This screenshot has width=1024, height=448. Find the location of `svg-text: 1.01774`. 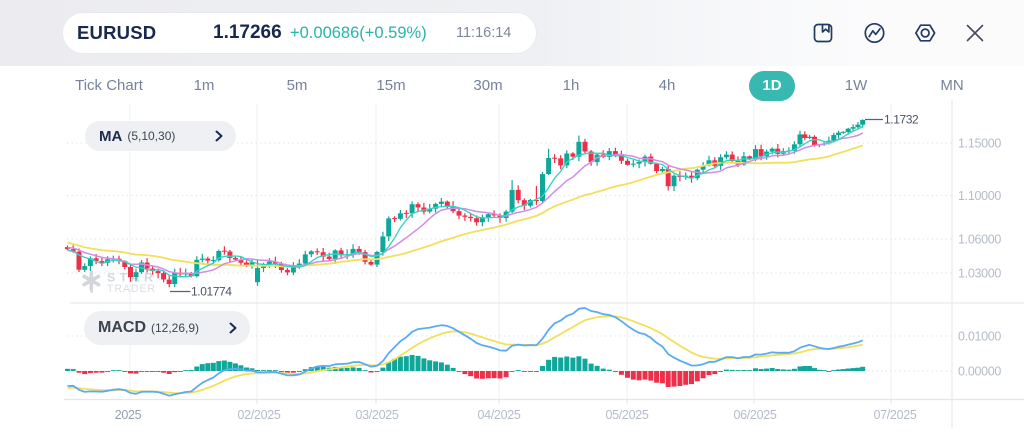

svg-text: 1.01774 is located at coordinates (211, 292).